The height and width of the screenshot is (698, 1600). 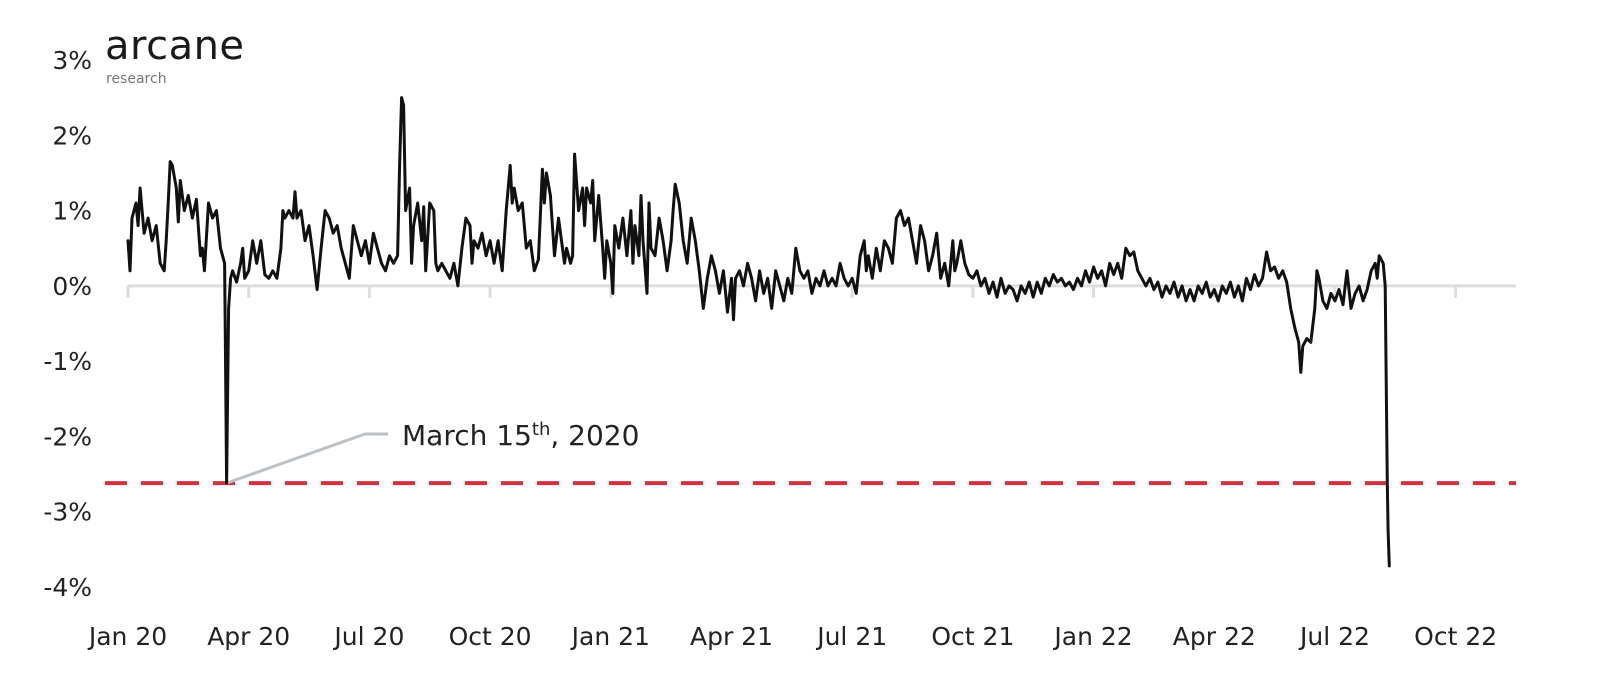 I want to click on x-tick-label: Oct 20, so click(x=490, y=636).